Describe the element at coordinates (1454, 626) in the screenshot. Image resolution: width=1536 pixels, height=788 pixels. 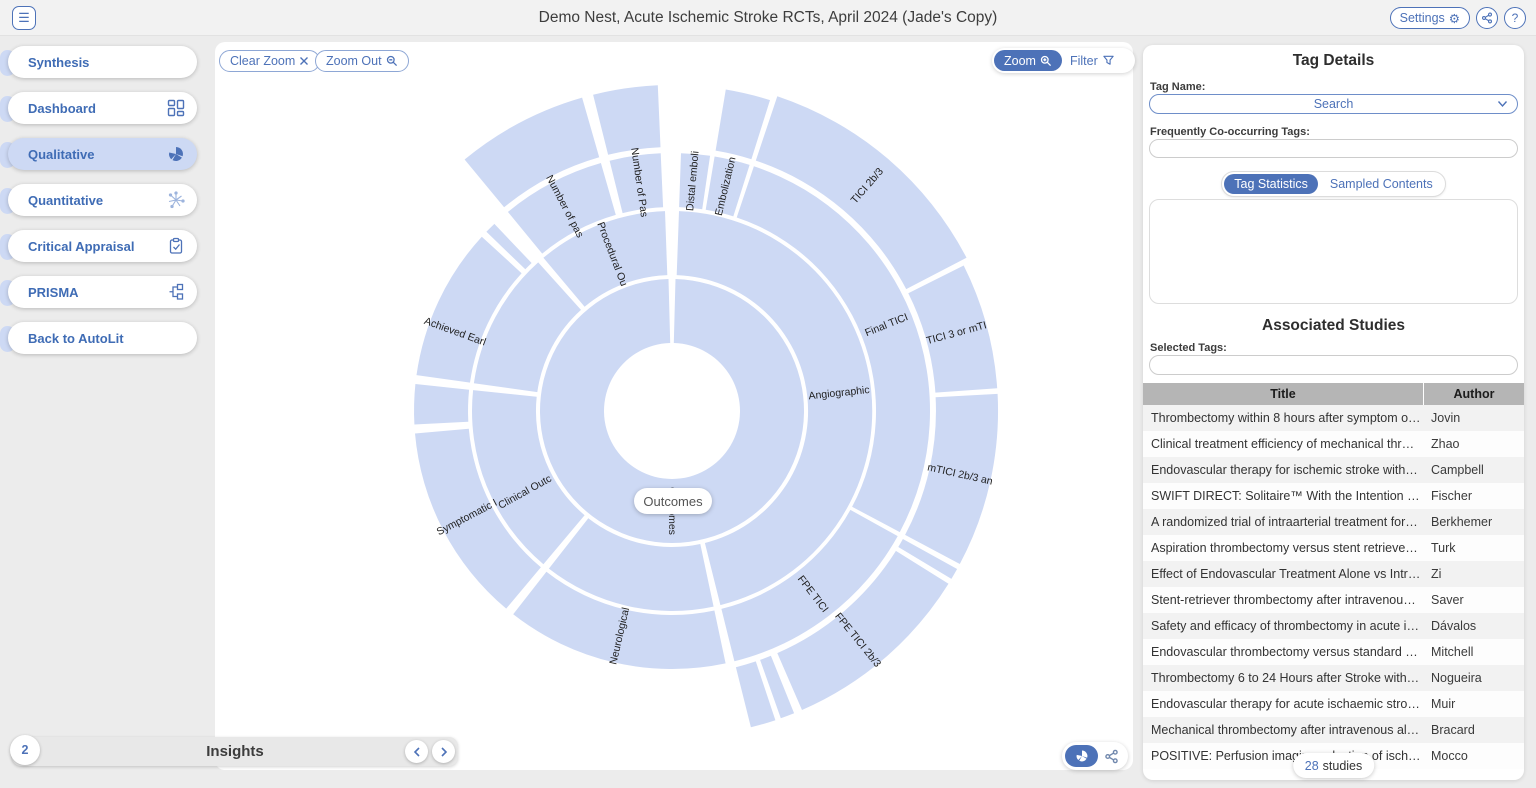
I see `study-author-cell: Dávalos` at that location.